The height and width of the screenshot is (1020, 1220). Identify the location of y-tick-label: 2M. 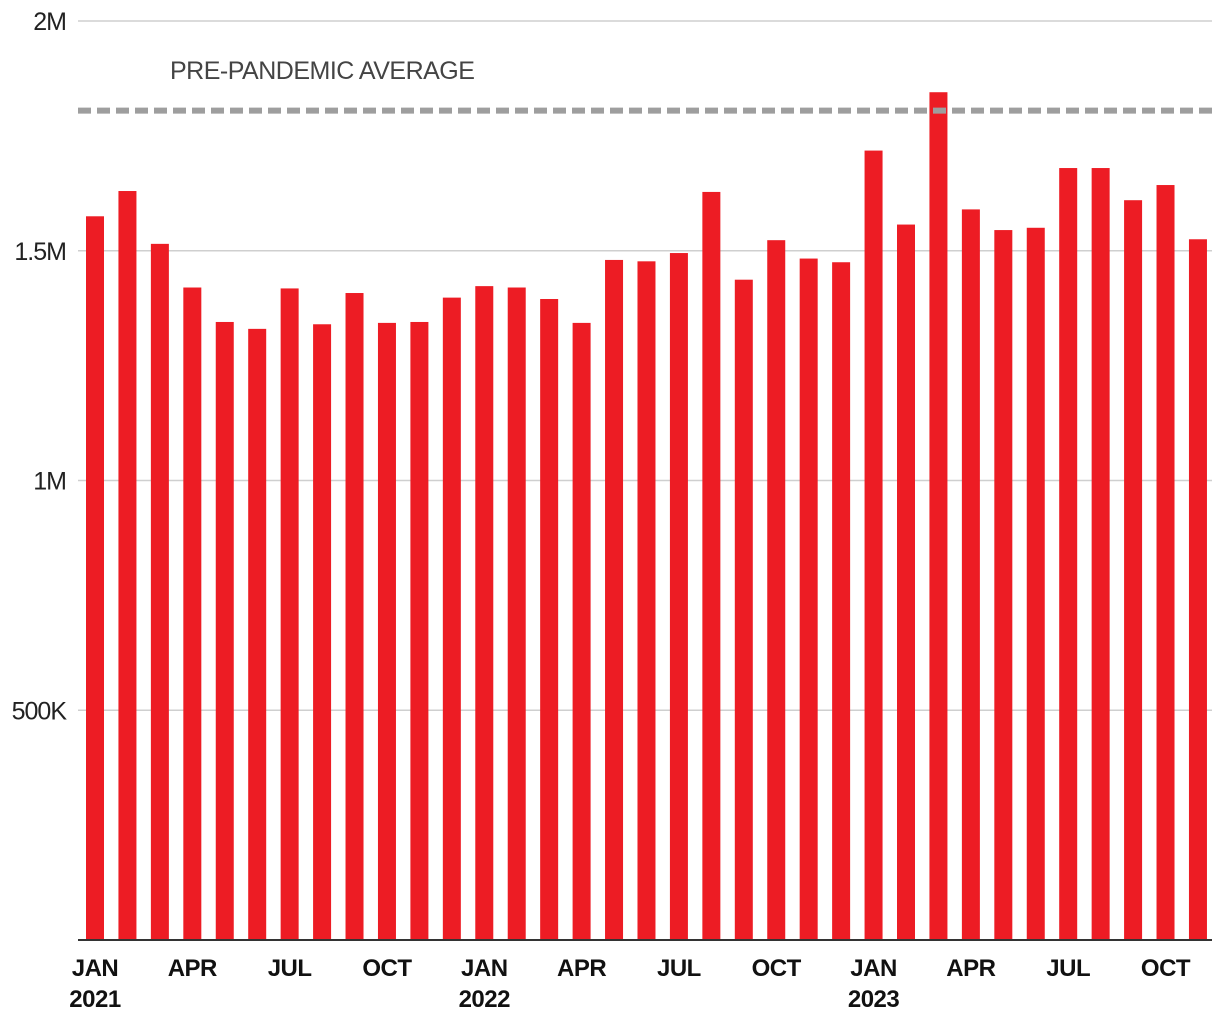
(49, 22).